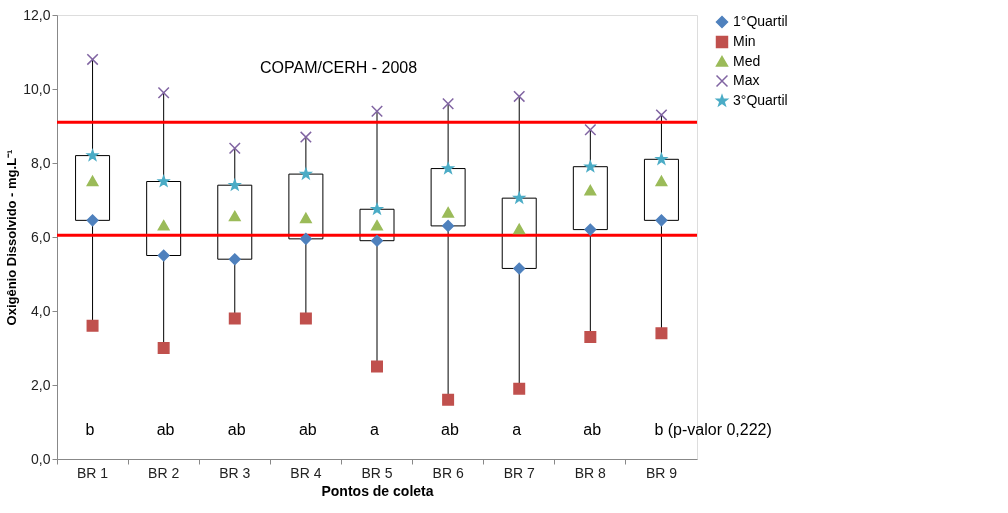  I want to click on legend-label: Min, so click(744, 41).